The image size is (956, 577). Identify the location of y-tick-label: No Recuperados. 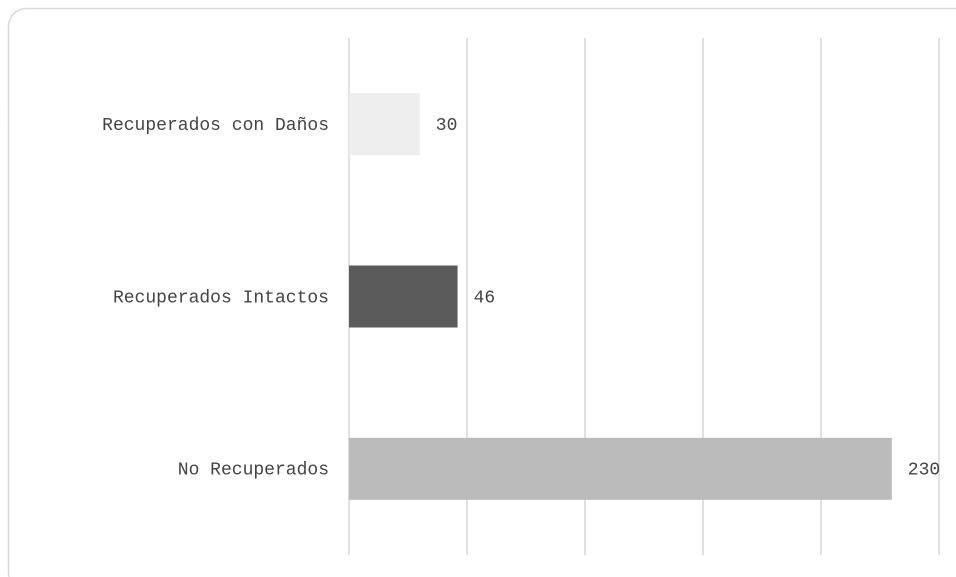
(253, 471).